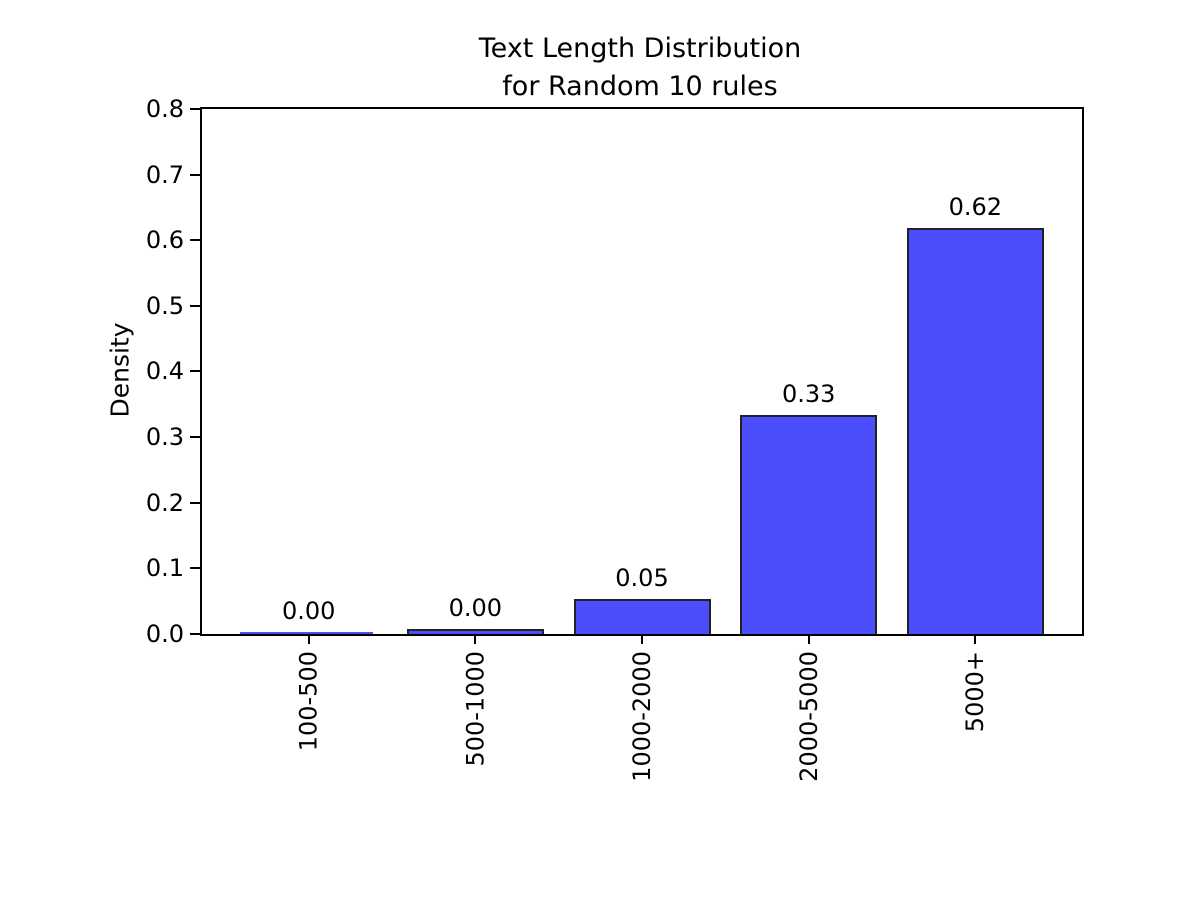 Image resolution: width=1200 pixels, height=900 pixels. Describe the element at coordinates (475, 709) in the screenshot. I see `x-tick-label: 500-1000` at that location.